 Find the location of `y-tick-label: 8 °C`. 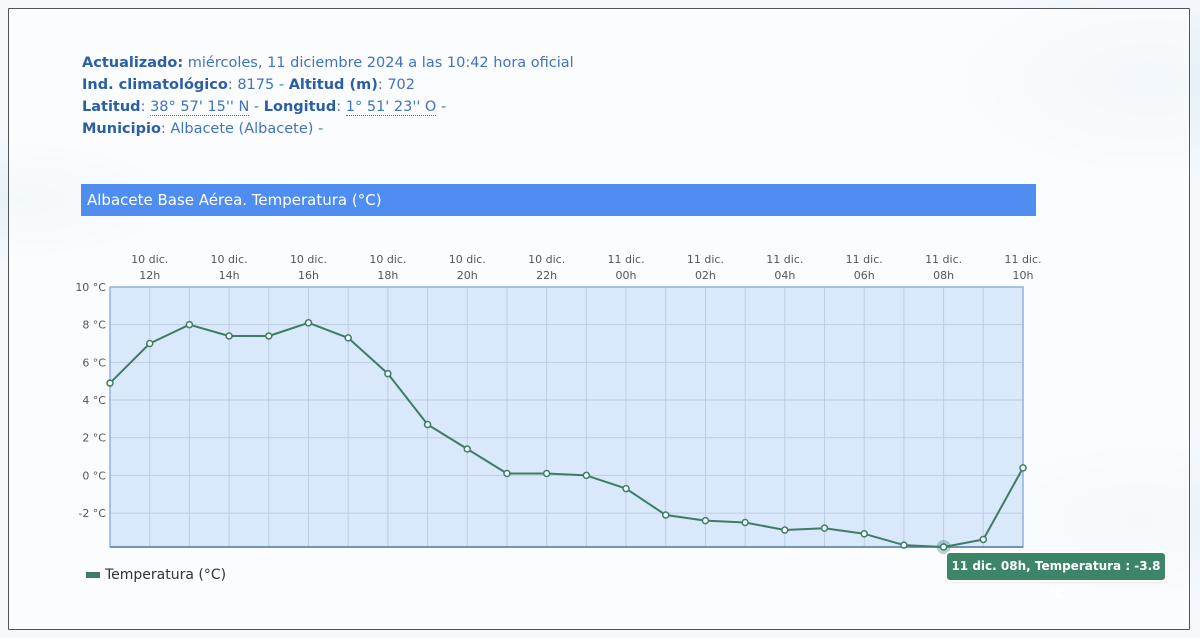

y-tick-label: 8 °C is located at coordinates (94, 325).